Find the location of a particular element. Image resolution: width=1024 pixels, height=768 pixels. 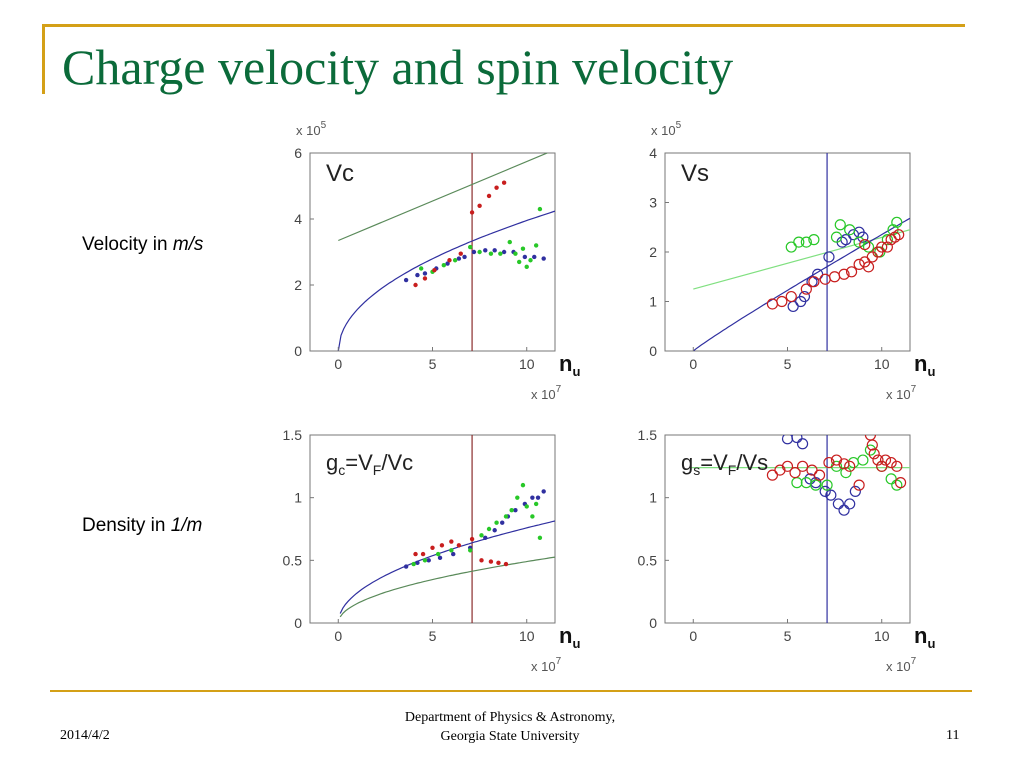

chart-title: gc=VF/Vc is located at coordinates (369, 464).